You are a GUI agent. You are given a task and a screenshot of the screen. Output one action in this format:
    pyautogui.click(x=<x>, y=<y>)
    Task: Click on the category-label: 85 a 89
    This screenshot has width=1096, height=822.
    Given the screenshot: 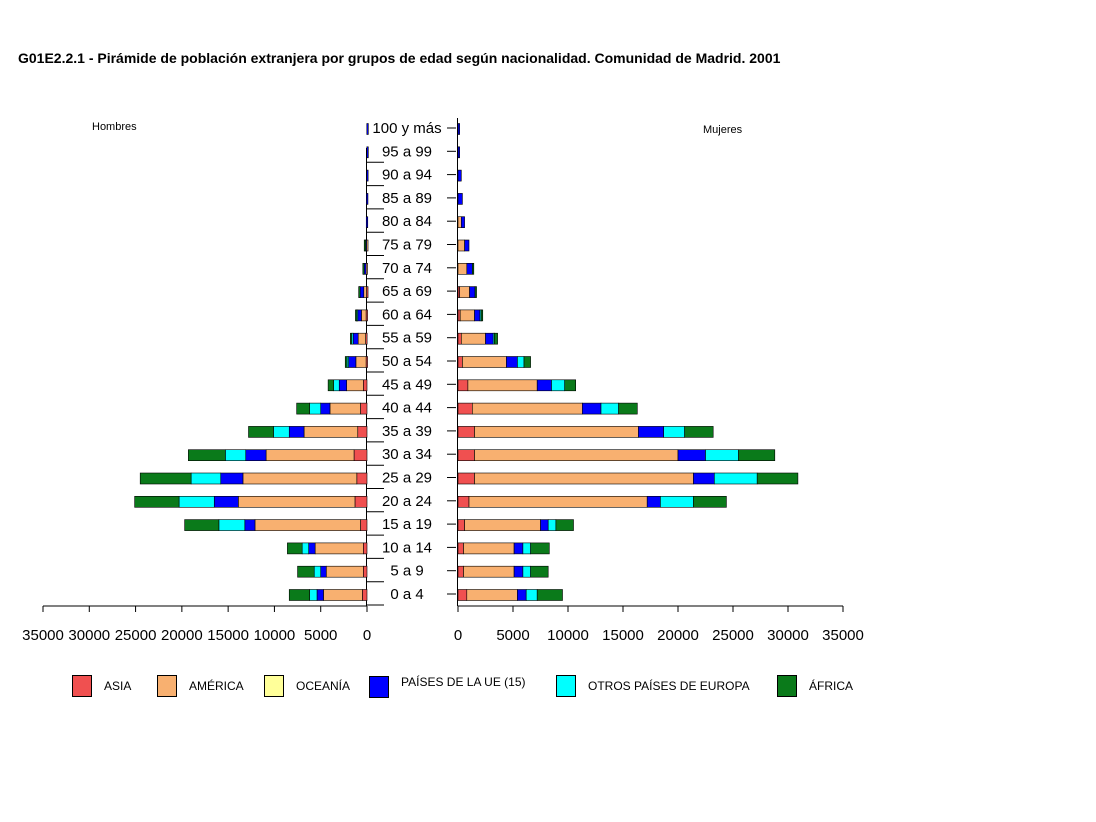 What is the action you would take?
    pyautogui.click(x=407, y=198)
    